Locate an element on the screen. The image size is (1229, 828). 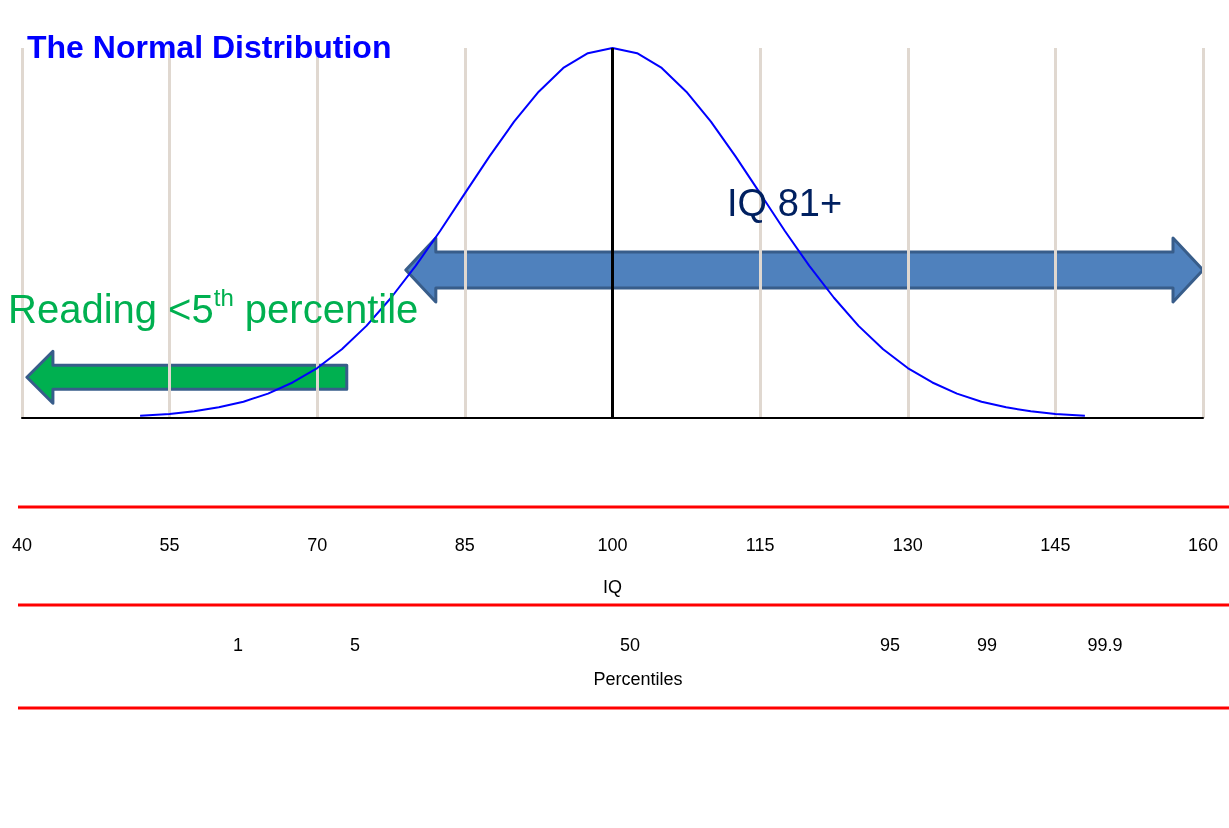
x-tick-label: 85 is located at coordinates (464, 545).